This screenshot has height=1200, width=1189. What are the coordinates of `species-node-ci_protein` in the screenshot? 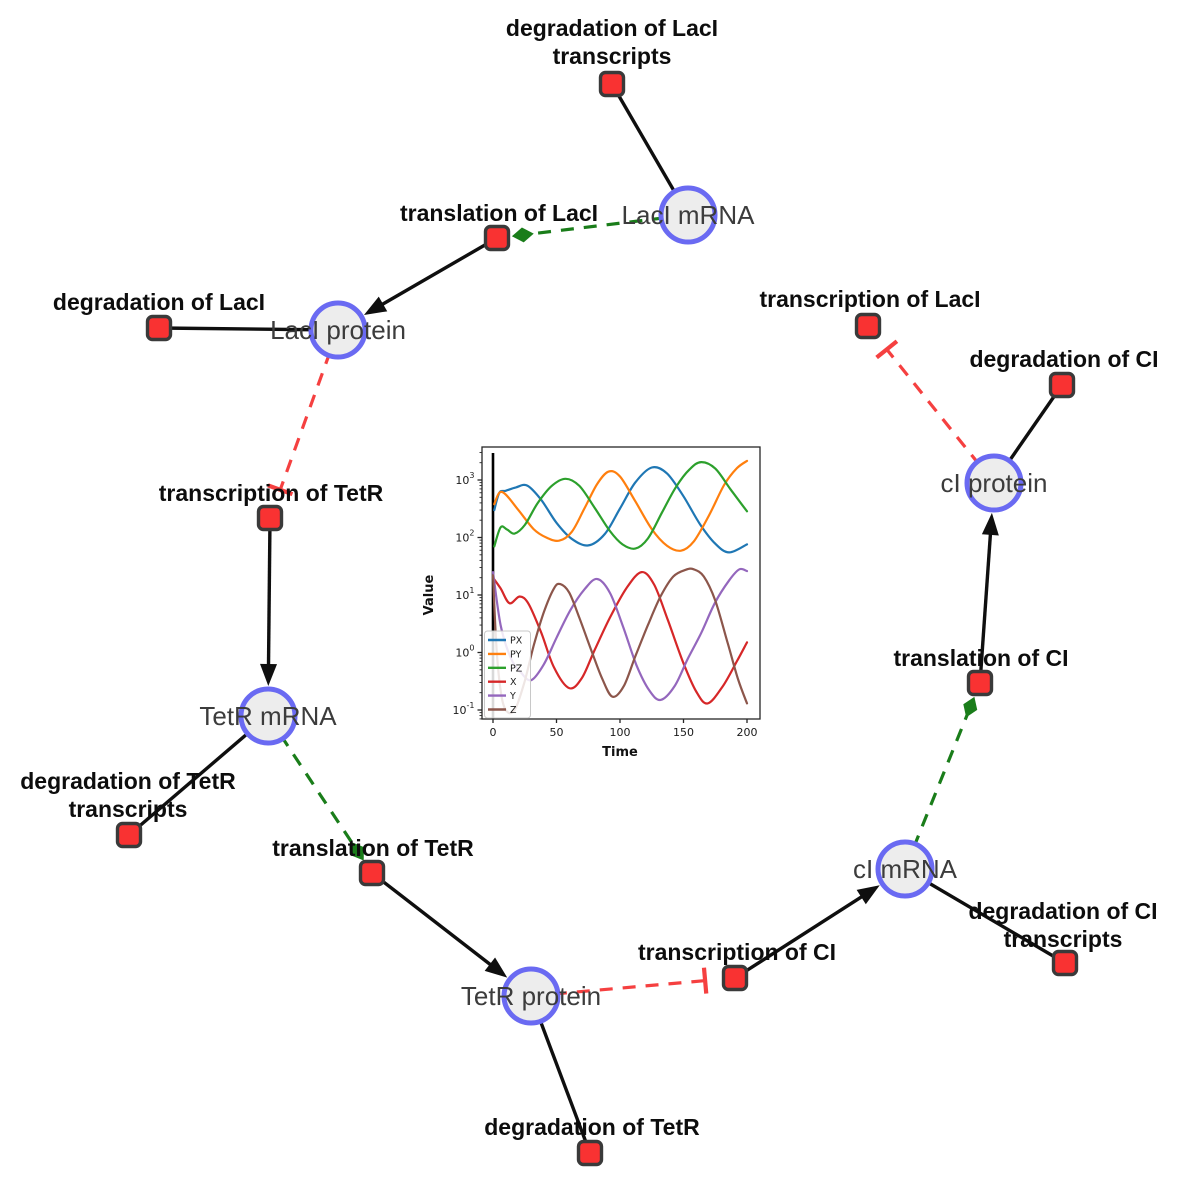 It's located at (994, 483).